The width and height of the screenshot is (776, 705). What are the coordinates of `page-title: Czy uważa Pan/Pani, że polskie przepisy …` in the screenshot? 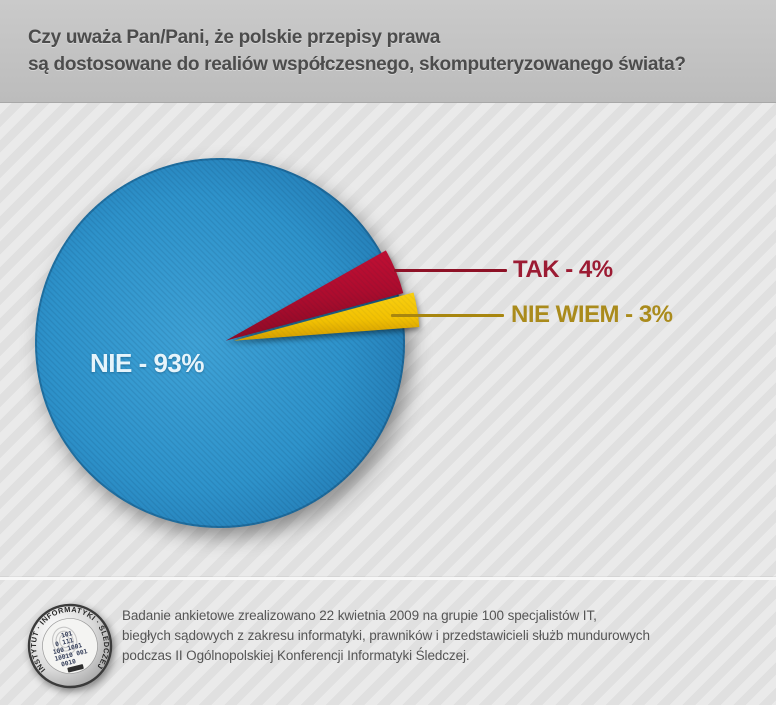 It's located at (357, 51).